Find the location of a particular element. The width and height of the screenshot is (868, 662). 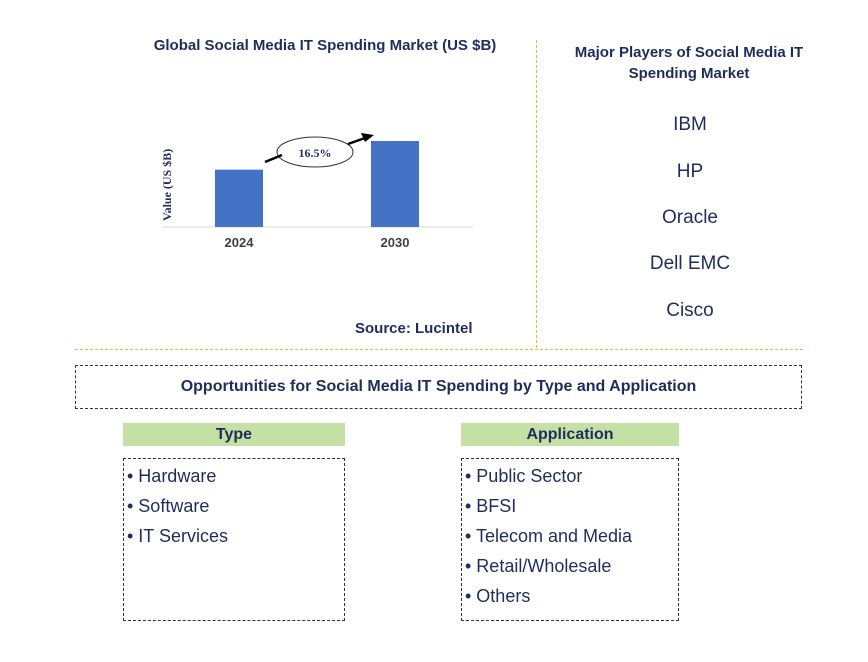

list-item: • Public Sector is located at coordinates (524, 476).